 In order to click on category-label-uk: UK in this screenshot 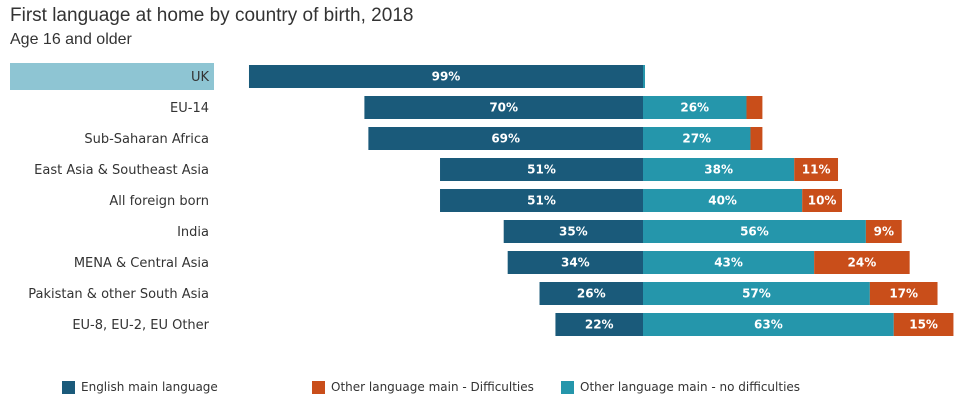, I will do `click(200, 77)`.